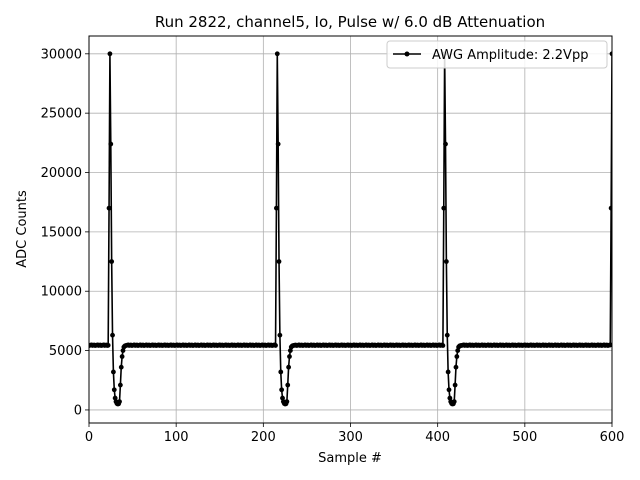  Describe the element at coordinates (437, 437) in the screenshot. I see `x-tick-label: 400` at that location.